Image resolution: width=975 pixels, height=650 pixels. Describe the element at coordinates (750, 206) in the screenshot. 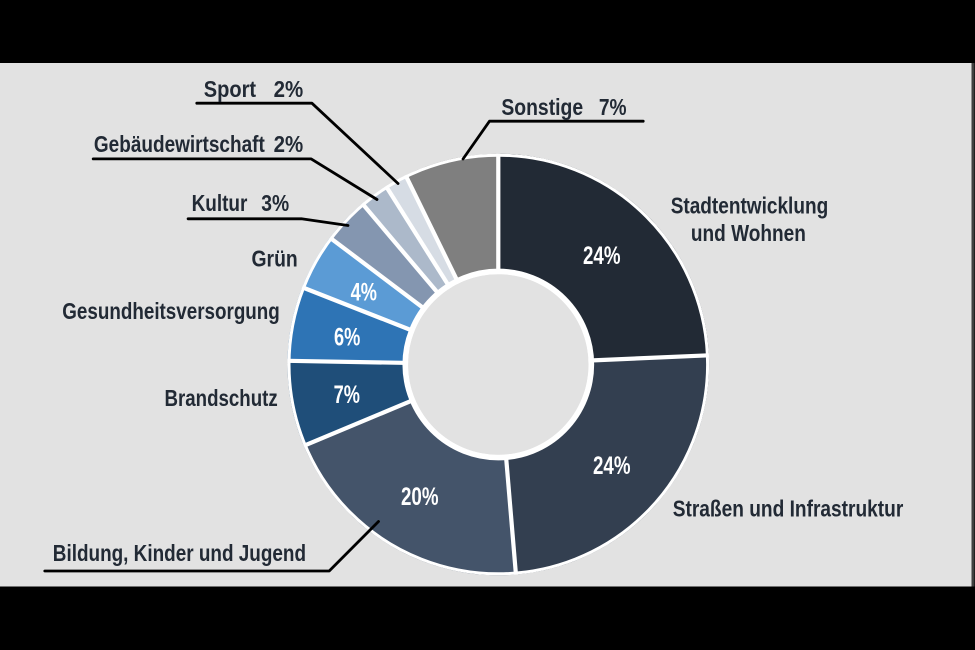

I see `svg-text: Stadtentwicklung` at that location.